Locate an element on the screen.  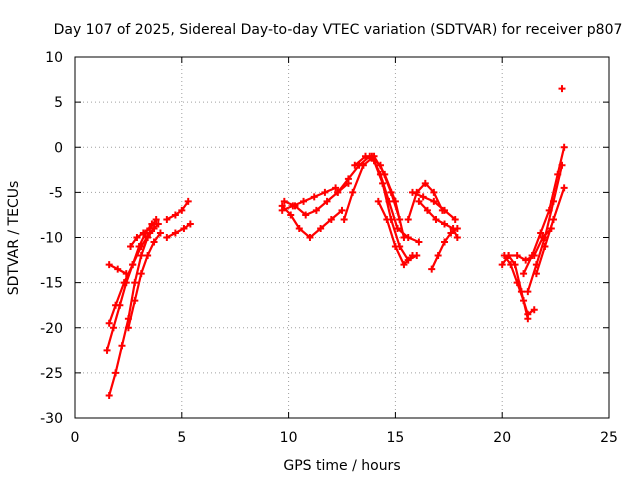
y-tick-label: -10 is located at coordinates (51, 239).